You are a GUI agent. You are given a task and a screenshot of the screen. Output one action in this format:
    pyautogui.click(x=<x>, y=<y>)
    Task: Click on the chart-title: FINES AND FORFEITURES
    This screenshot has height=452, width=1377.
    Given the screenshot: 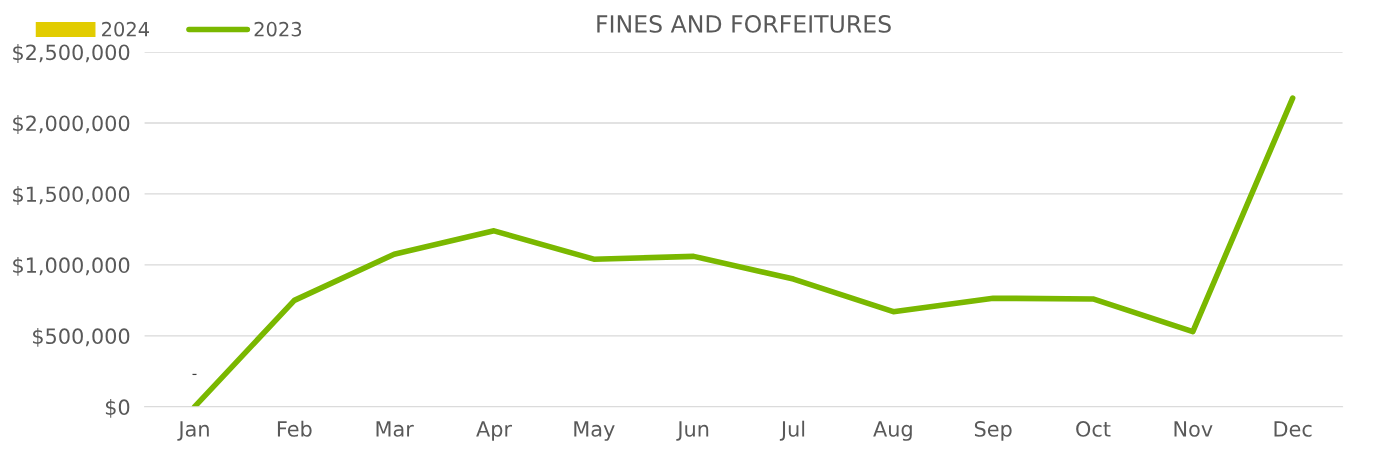 What is the action you would take?
    pyautogui.click(x=744, y=24)
    